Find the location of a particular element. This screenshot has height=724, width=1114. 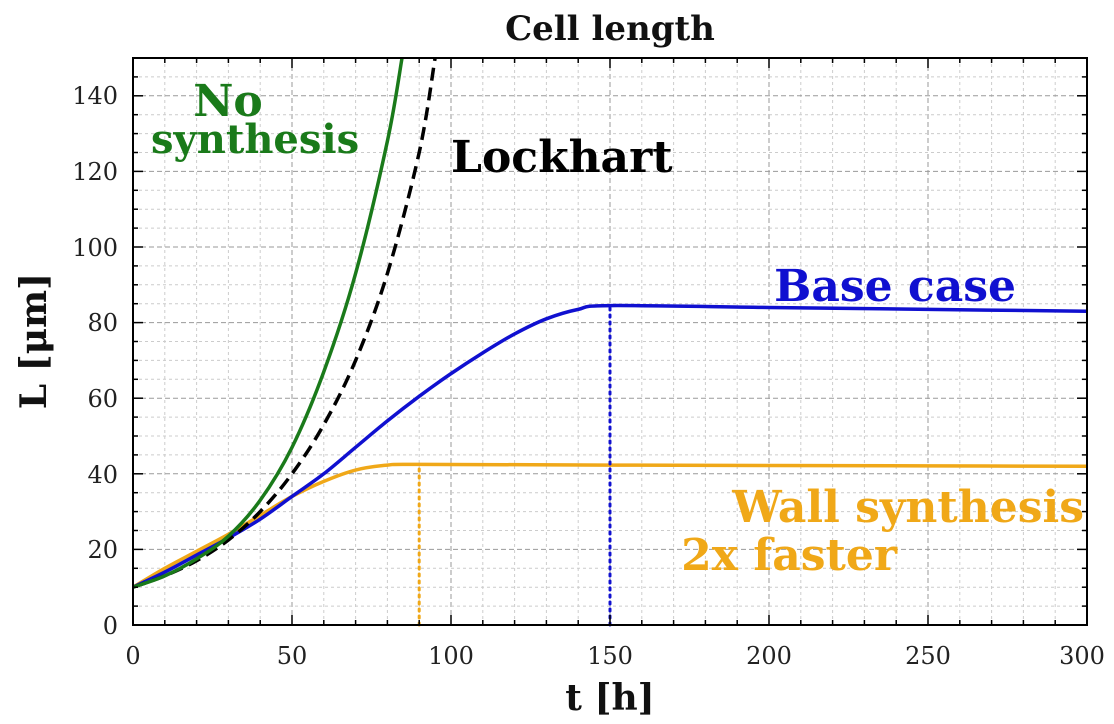

y-tick-label: 100 is located at coordinates (95, 248).